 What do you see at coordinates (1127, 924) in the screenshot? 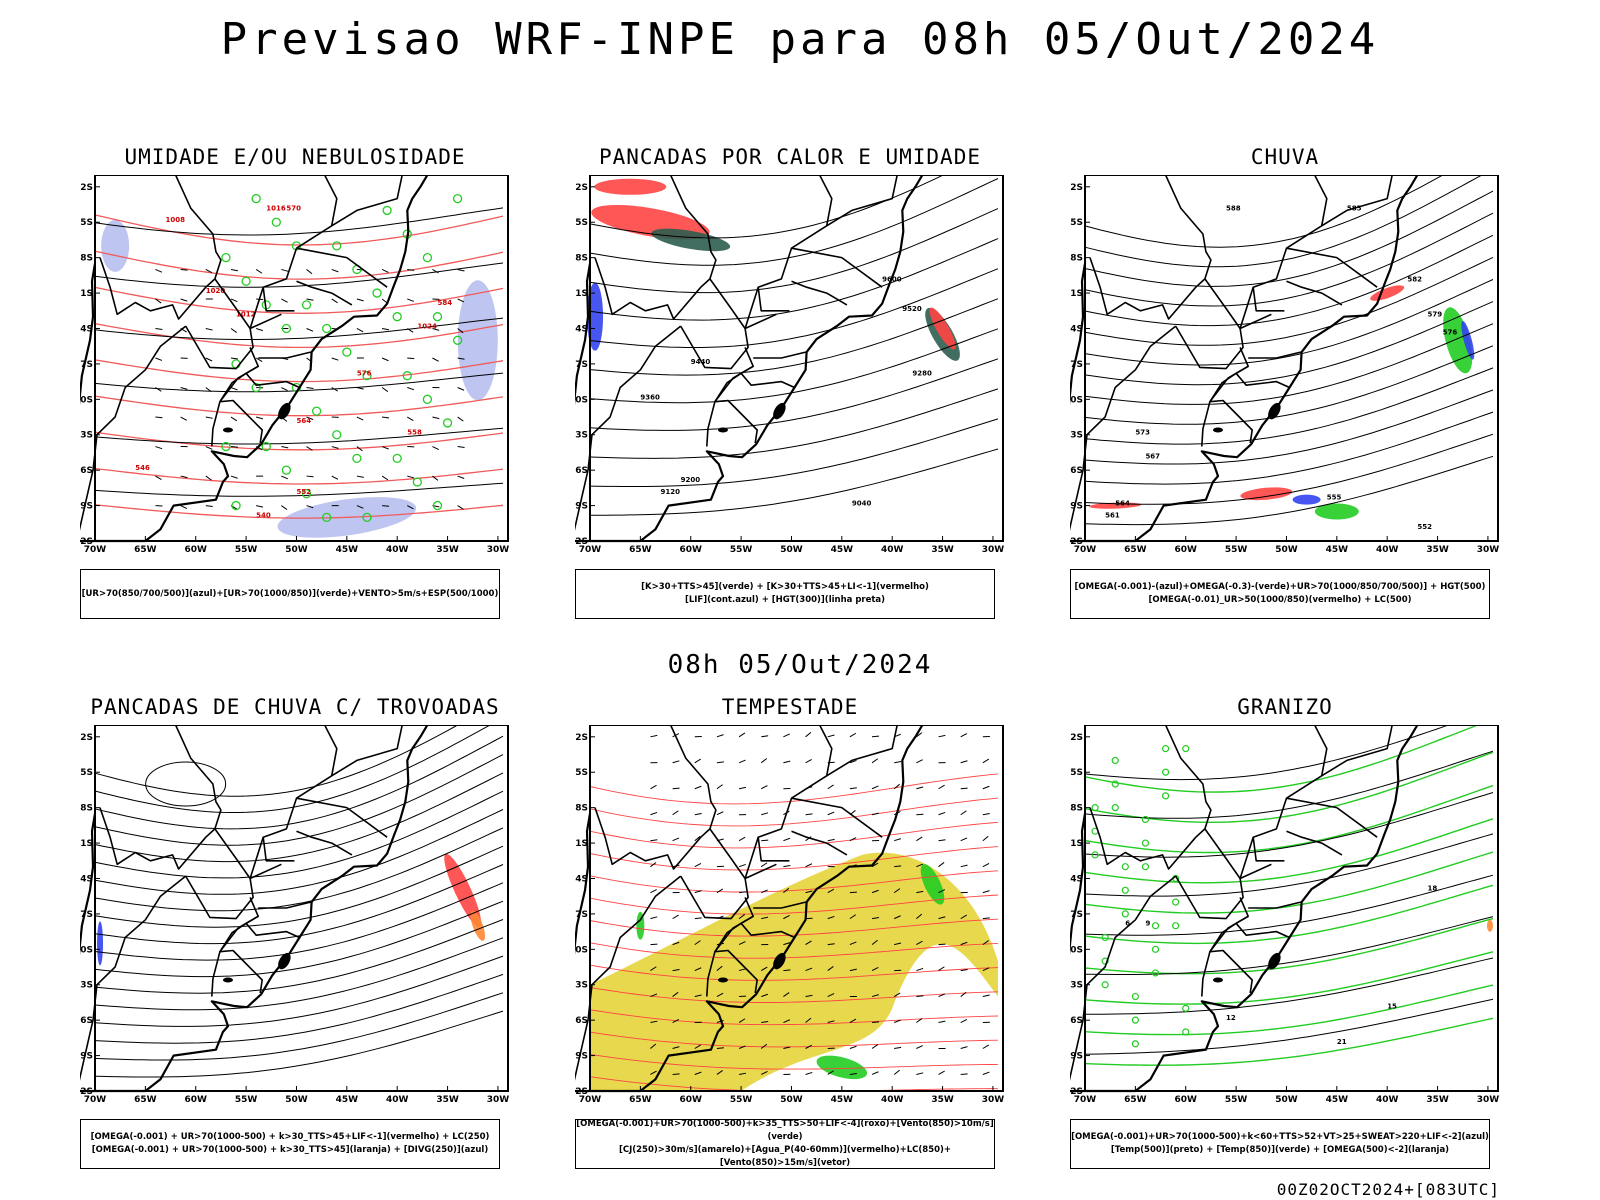
I see `contour-label: 6` at bounding box center [1127, 924].